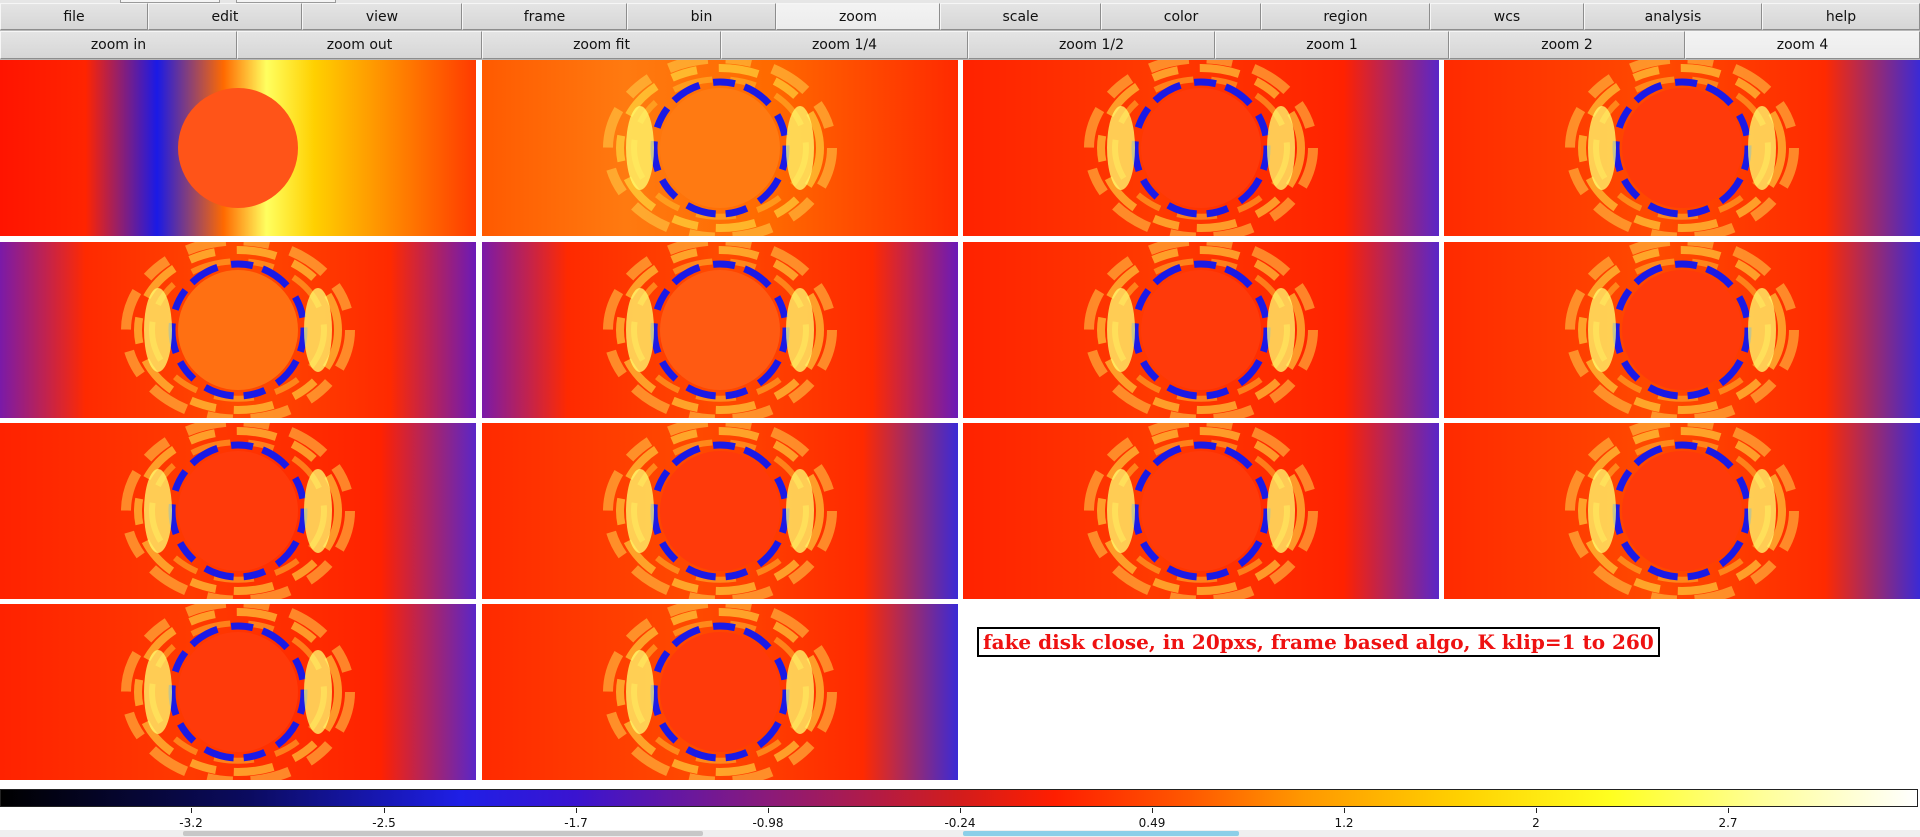 The height and width of the screenshot is (837, 1920). I want to click on scrollbar-thumb, so click(443, 833).